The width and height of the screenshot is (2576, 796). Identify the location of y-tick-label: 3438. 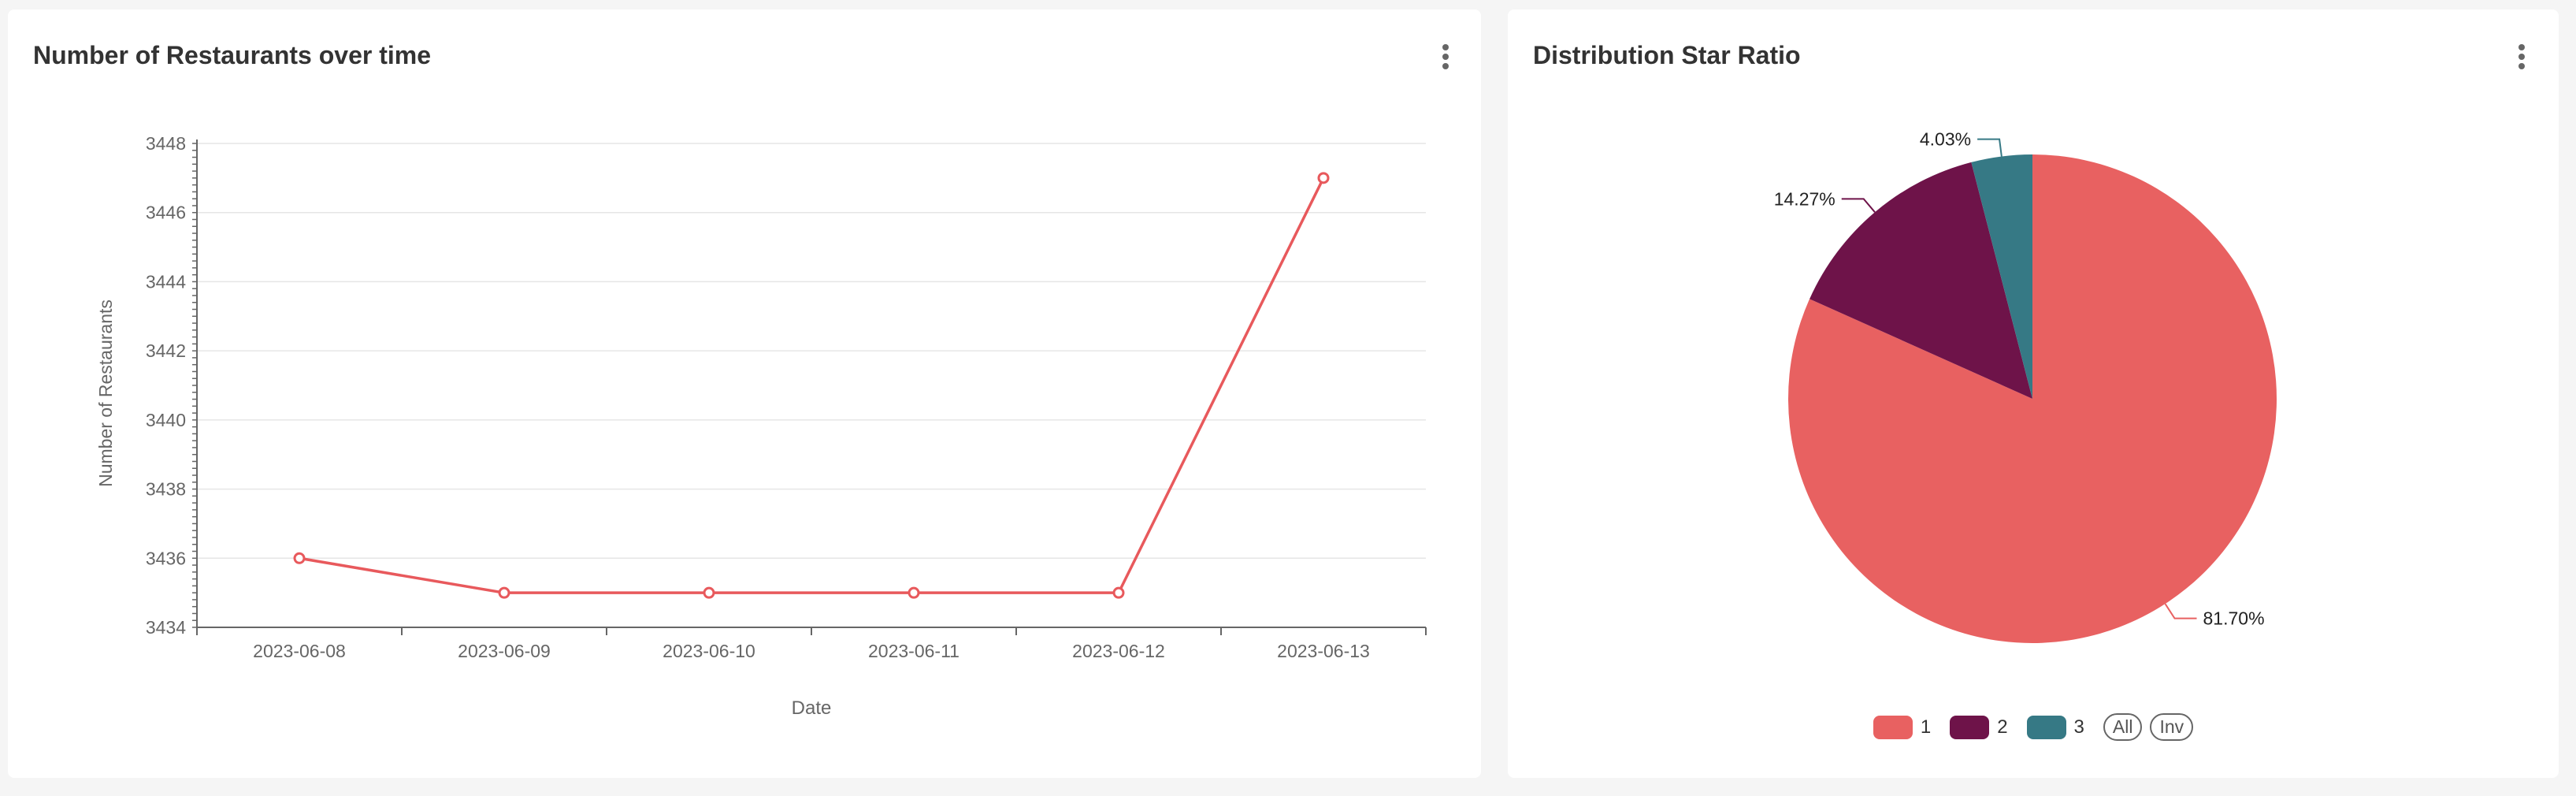
(166, 490).